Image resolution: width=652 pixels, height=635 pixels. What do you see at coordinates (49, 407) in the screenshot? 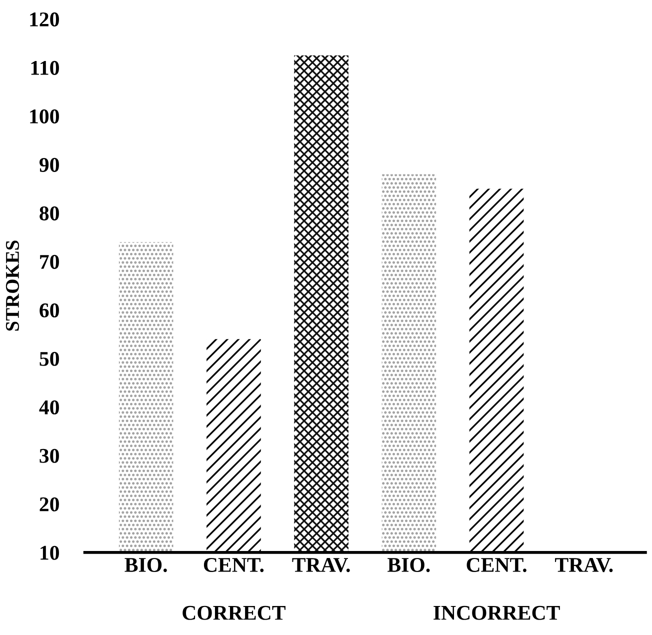
I see `y-tick-label: 40` at bounding box center [49, 407].